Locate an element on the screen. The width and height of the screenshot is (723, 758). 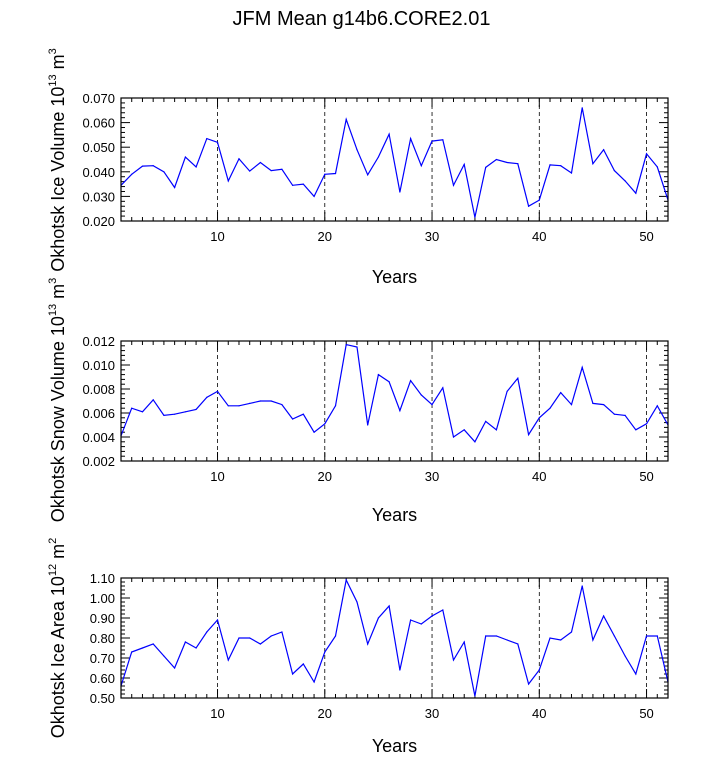
y-axis-title: Okhotsk Ice Area 1012 m2 is located at coordinates (57, 638).